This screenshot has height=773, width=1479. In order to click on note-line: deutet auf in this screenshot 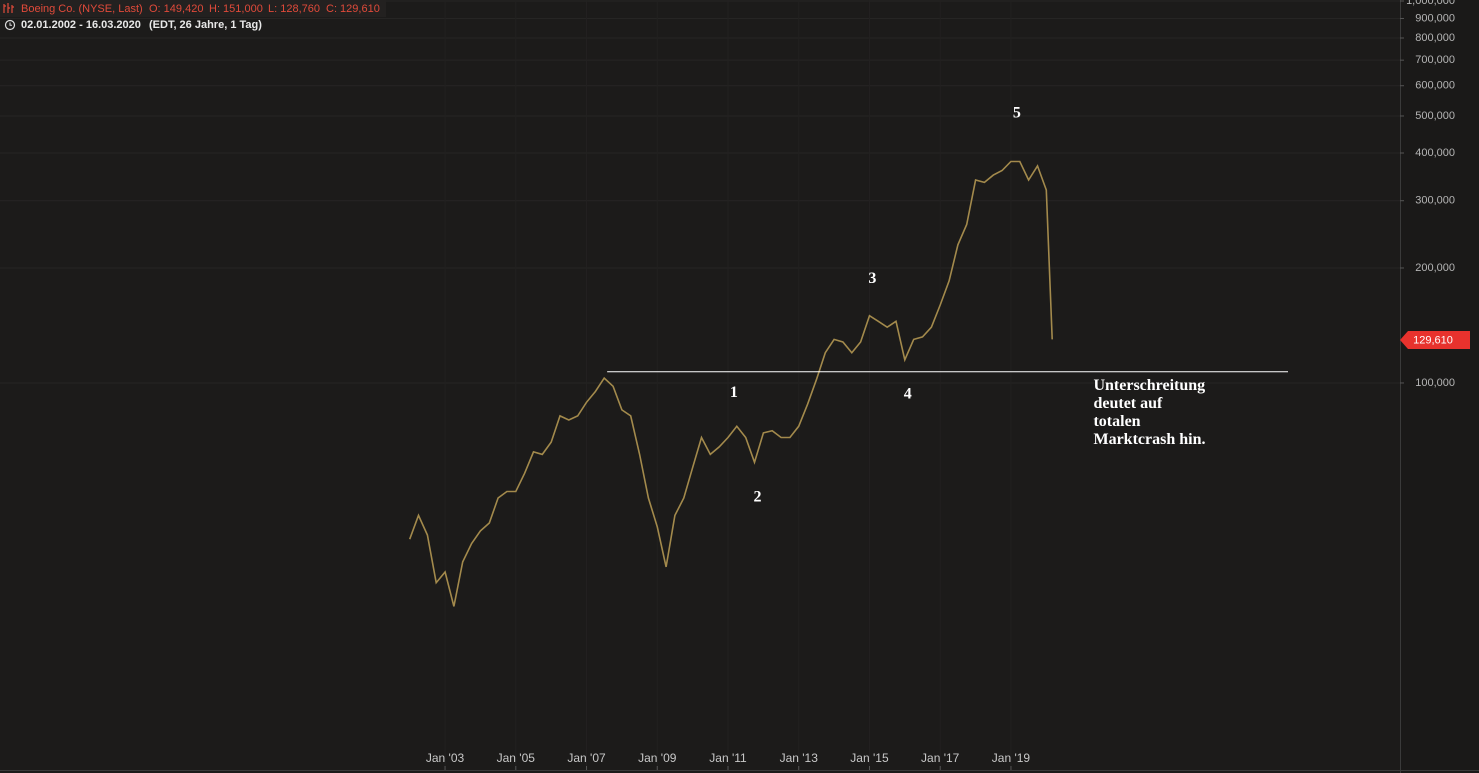, I will do `click(1128, 403)`.